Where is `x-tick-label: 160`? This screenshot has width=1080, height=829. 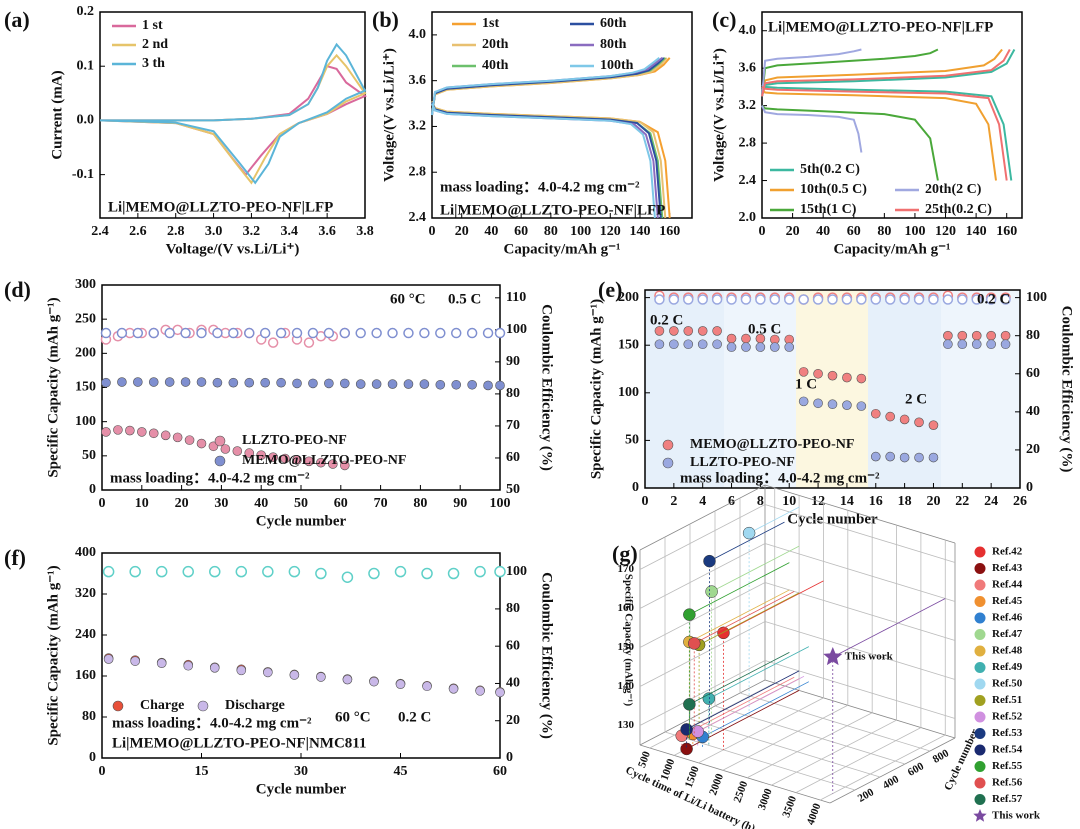
x-tick-label: 160 is located at coordinates (669, 231).